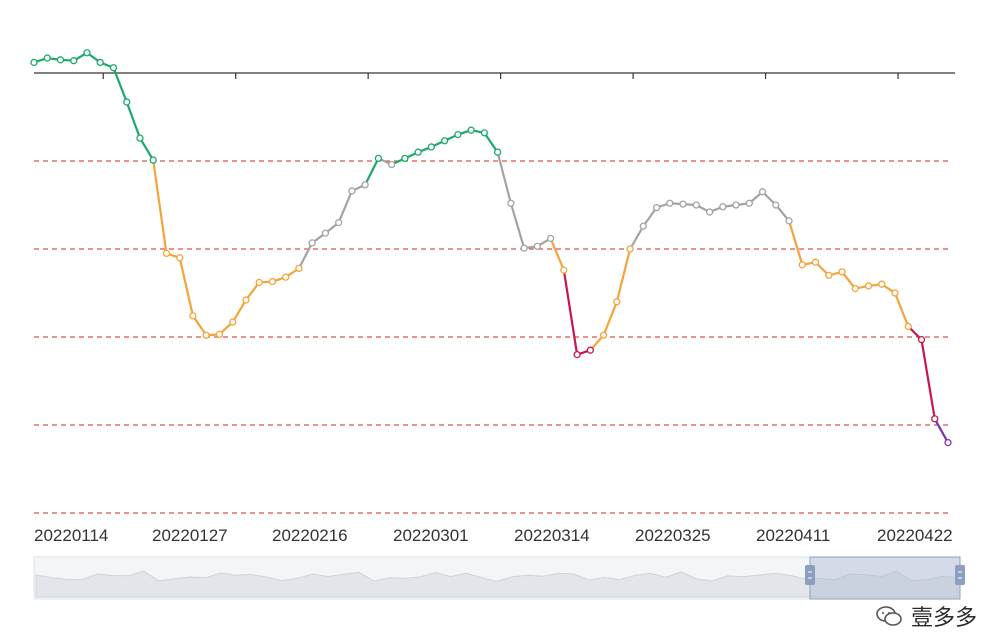  I want to click on zoom-handle-right, so click(960, 575).